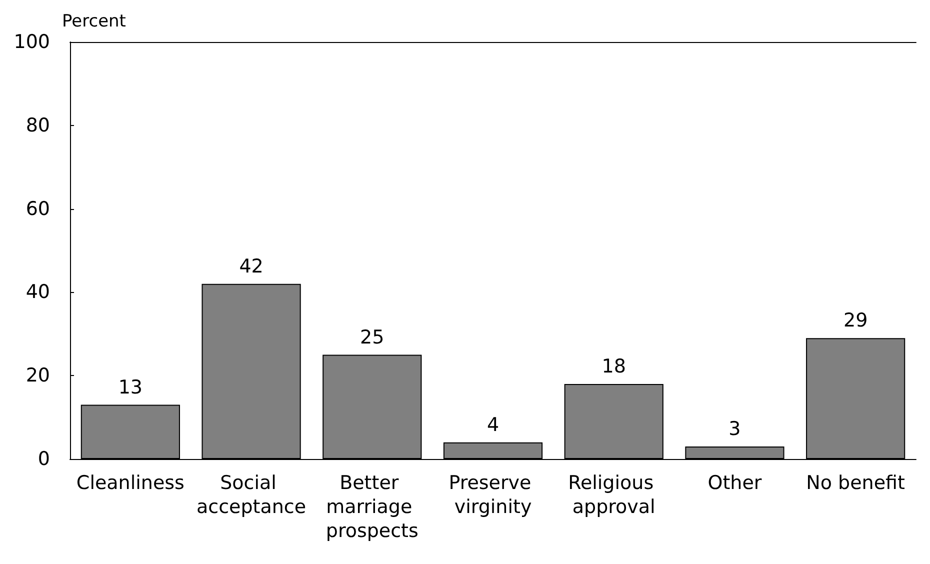 The height and width of the screenshot is (564, 930). What do you see at coordinates (855, 483) in the screenshot?
I see `x-tick-label: No benefit` at bounding box center [855, 483].